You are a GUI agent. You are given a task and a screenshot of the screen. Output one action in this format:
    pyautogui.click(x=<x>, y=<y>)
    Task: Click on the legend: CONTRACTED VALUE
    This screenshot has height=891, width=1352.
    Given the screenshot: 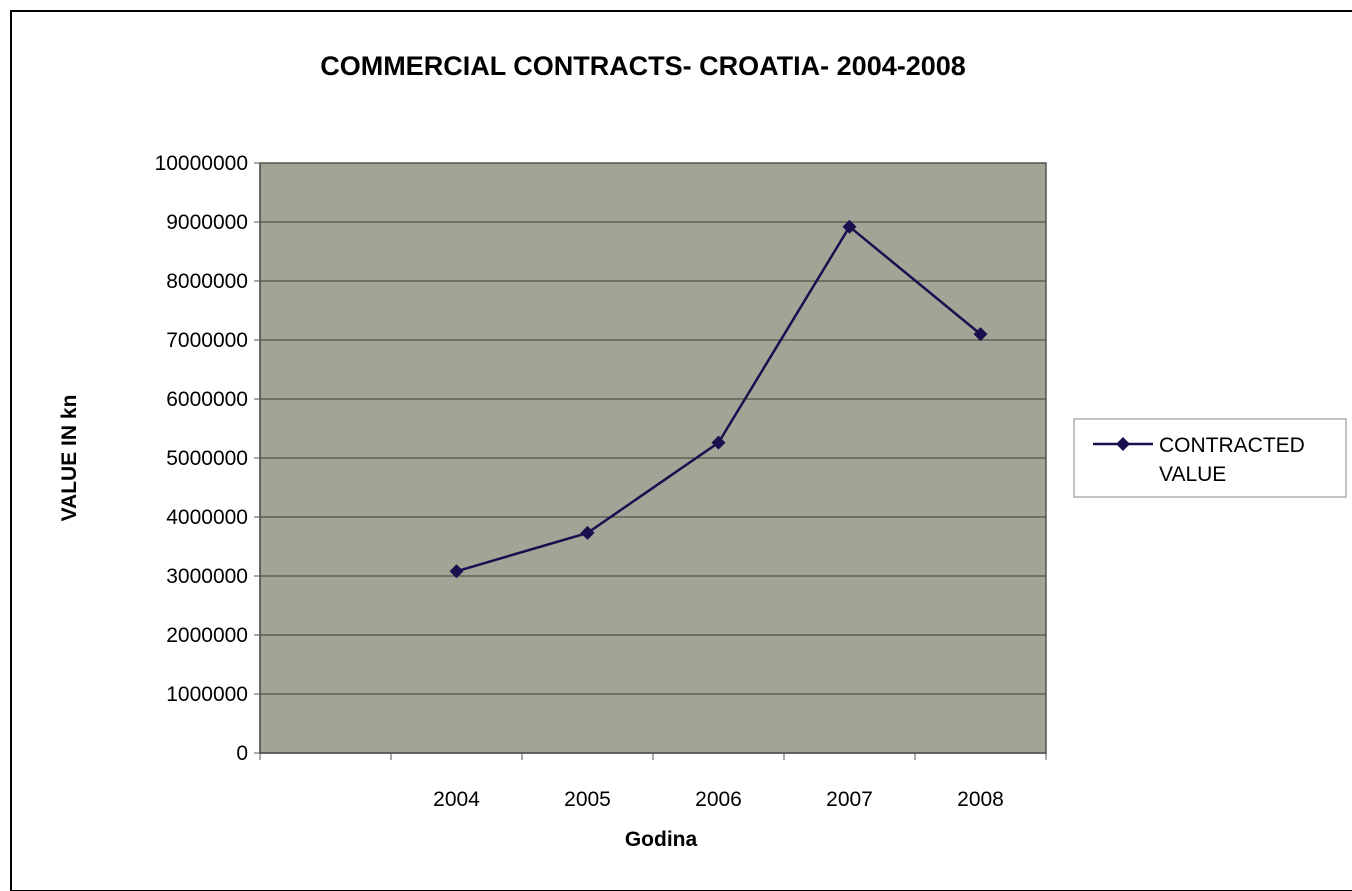 What is the action you would take?
    pyautogui.click(x=1210, y=458)
    